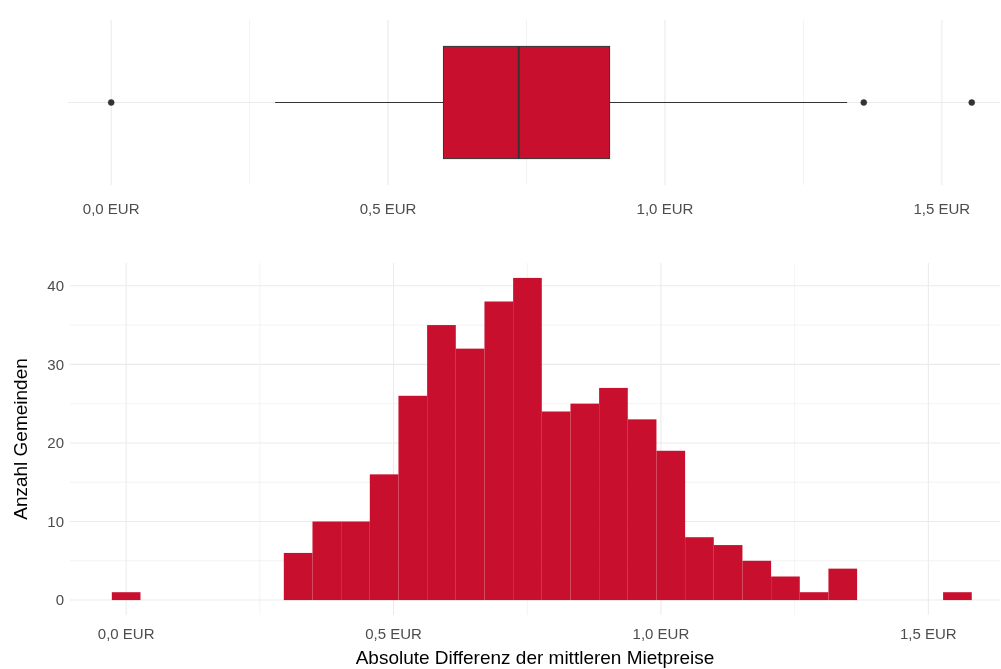  Describe the element at coordinates (55, 364) in the screenshot. I see `y-tick-label: 30` at that location.